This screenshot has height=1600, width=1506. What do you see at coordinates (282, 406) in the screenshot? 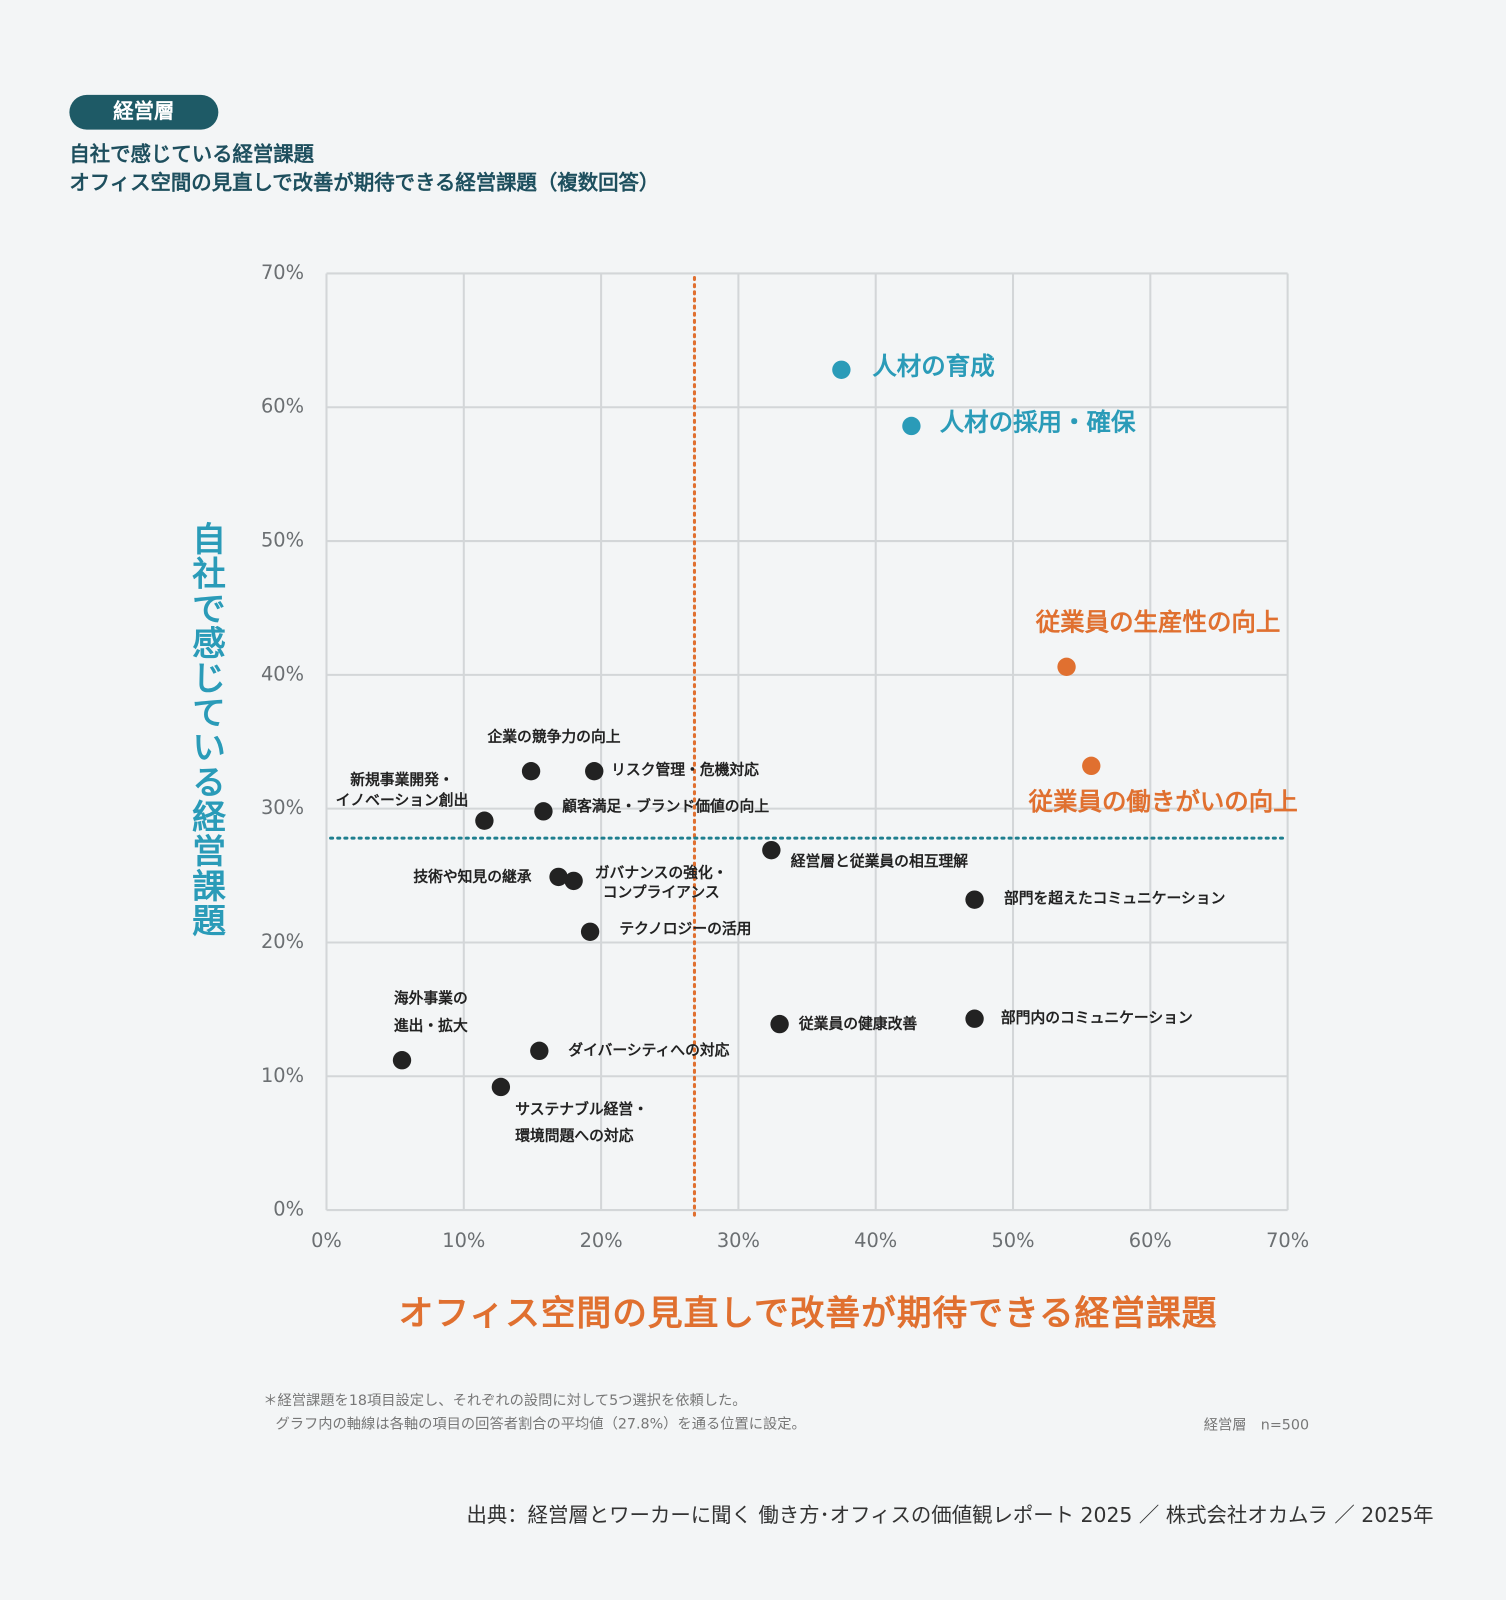
I see `y-tick-label: 60%` at bounding box center [282, 406].